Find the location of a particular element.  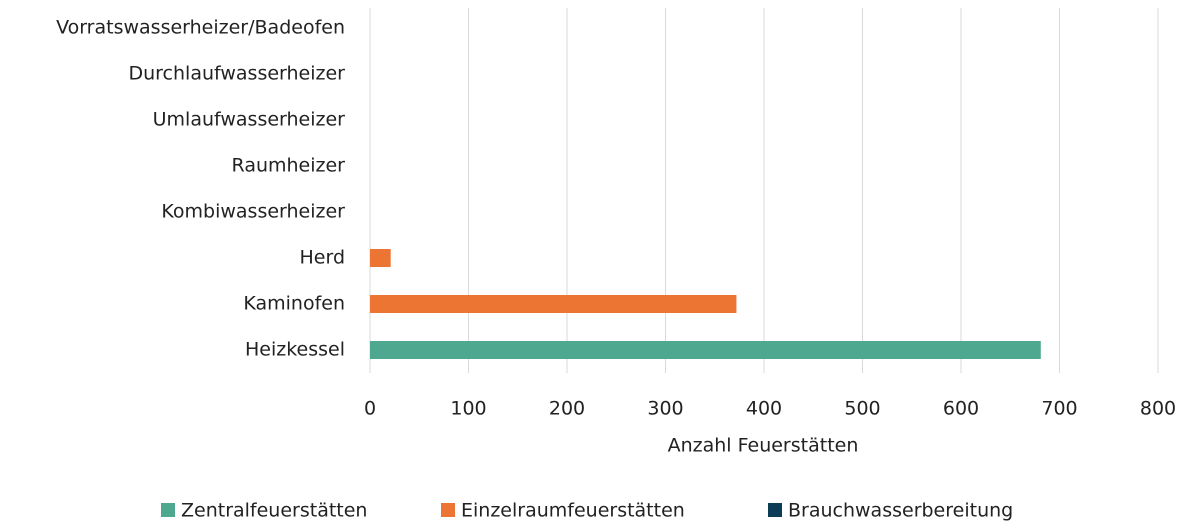

x-axis-title: Anzahl Feuerstätten is located at coordinates (763, 446).